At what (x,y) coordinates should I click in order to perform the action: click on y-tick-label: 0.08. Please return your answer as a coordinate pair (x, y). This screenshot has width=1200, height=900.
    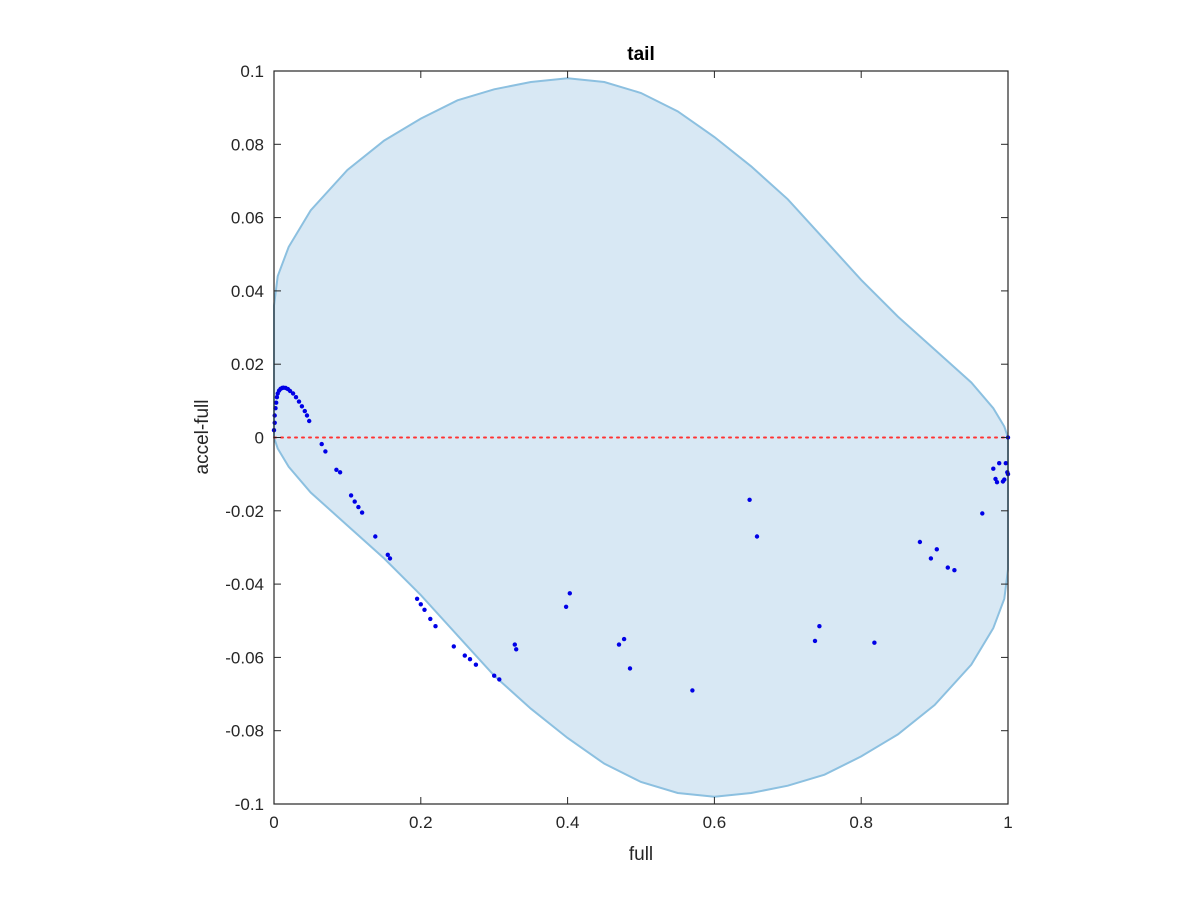
    Looking at the image, I should click on (247, 144).